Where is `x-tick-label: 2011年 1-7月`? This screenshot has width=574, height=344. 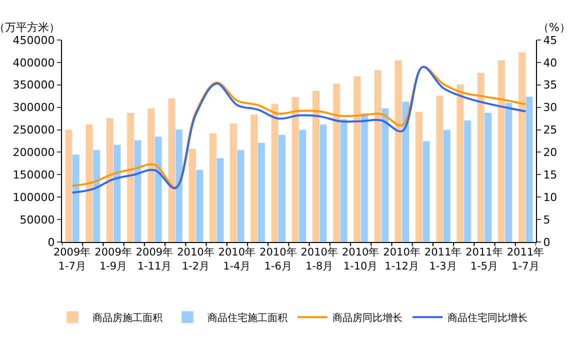 x-tick-label: 2011年 1-7月 is located at coordinates (525, 259).